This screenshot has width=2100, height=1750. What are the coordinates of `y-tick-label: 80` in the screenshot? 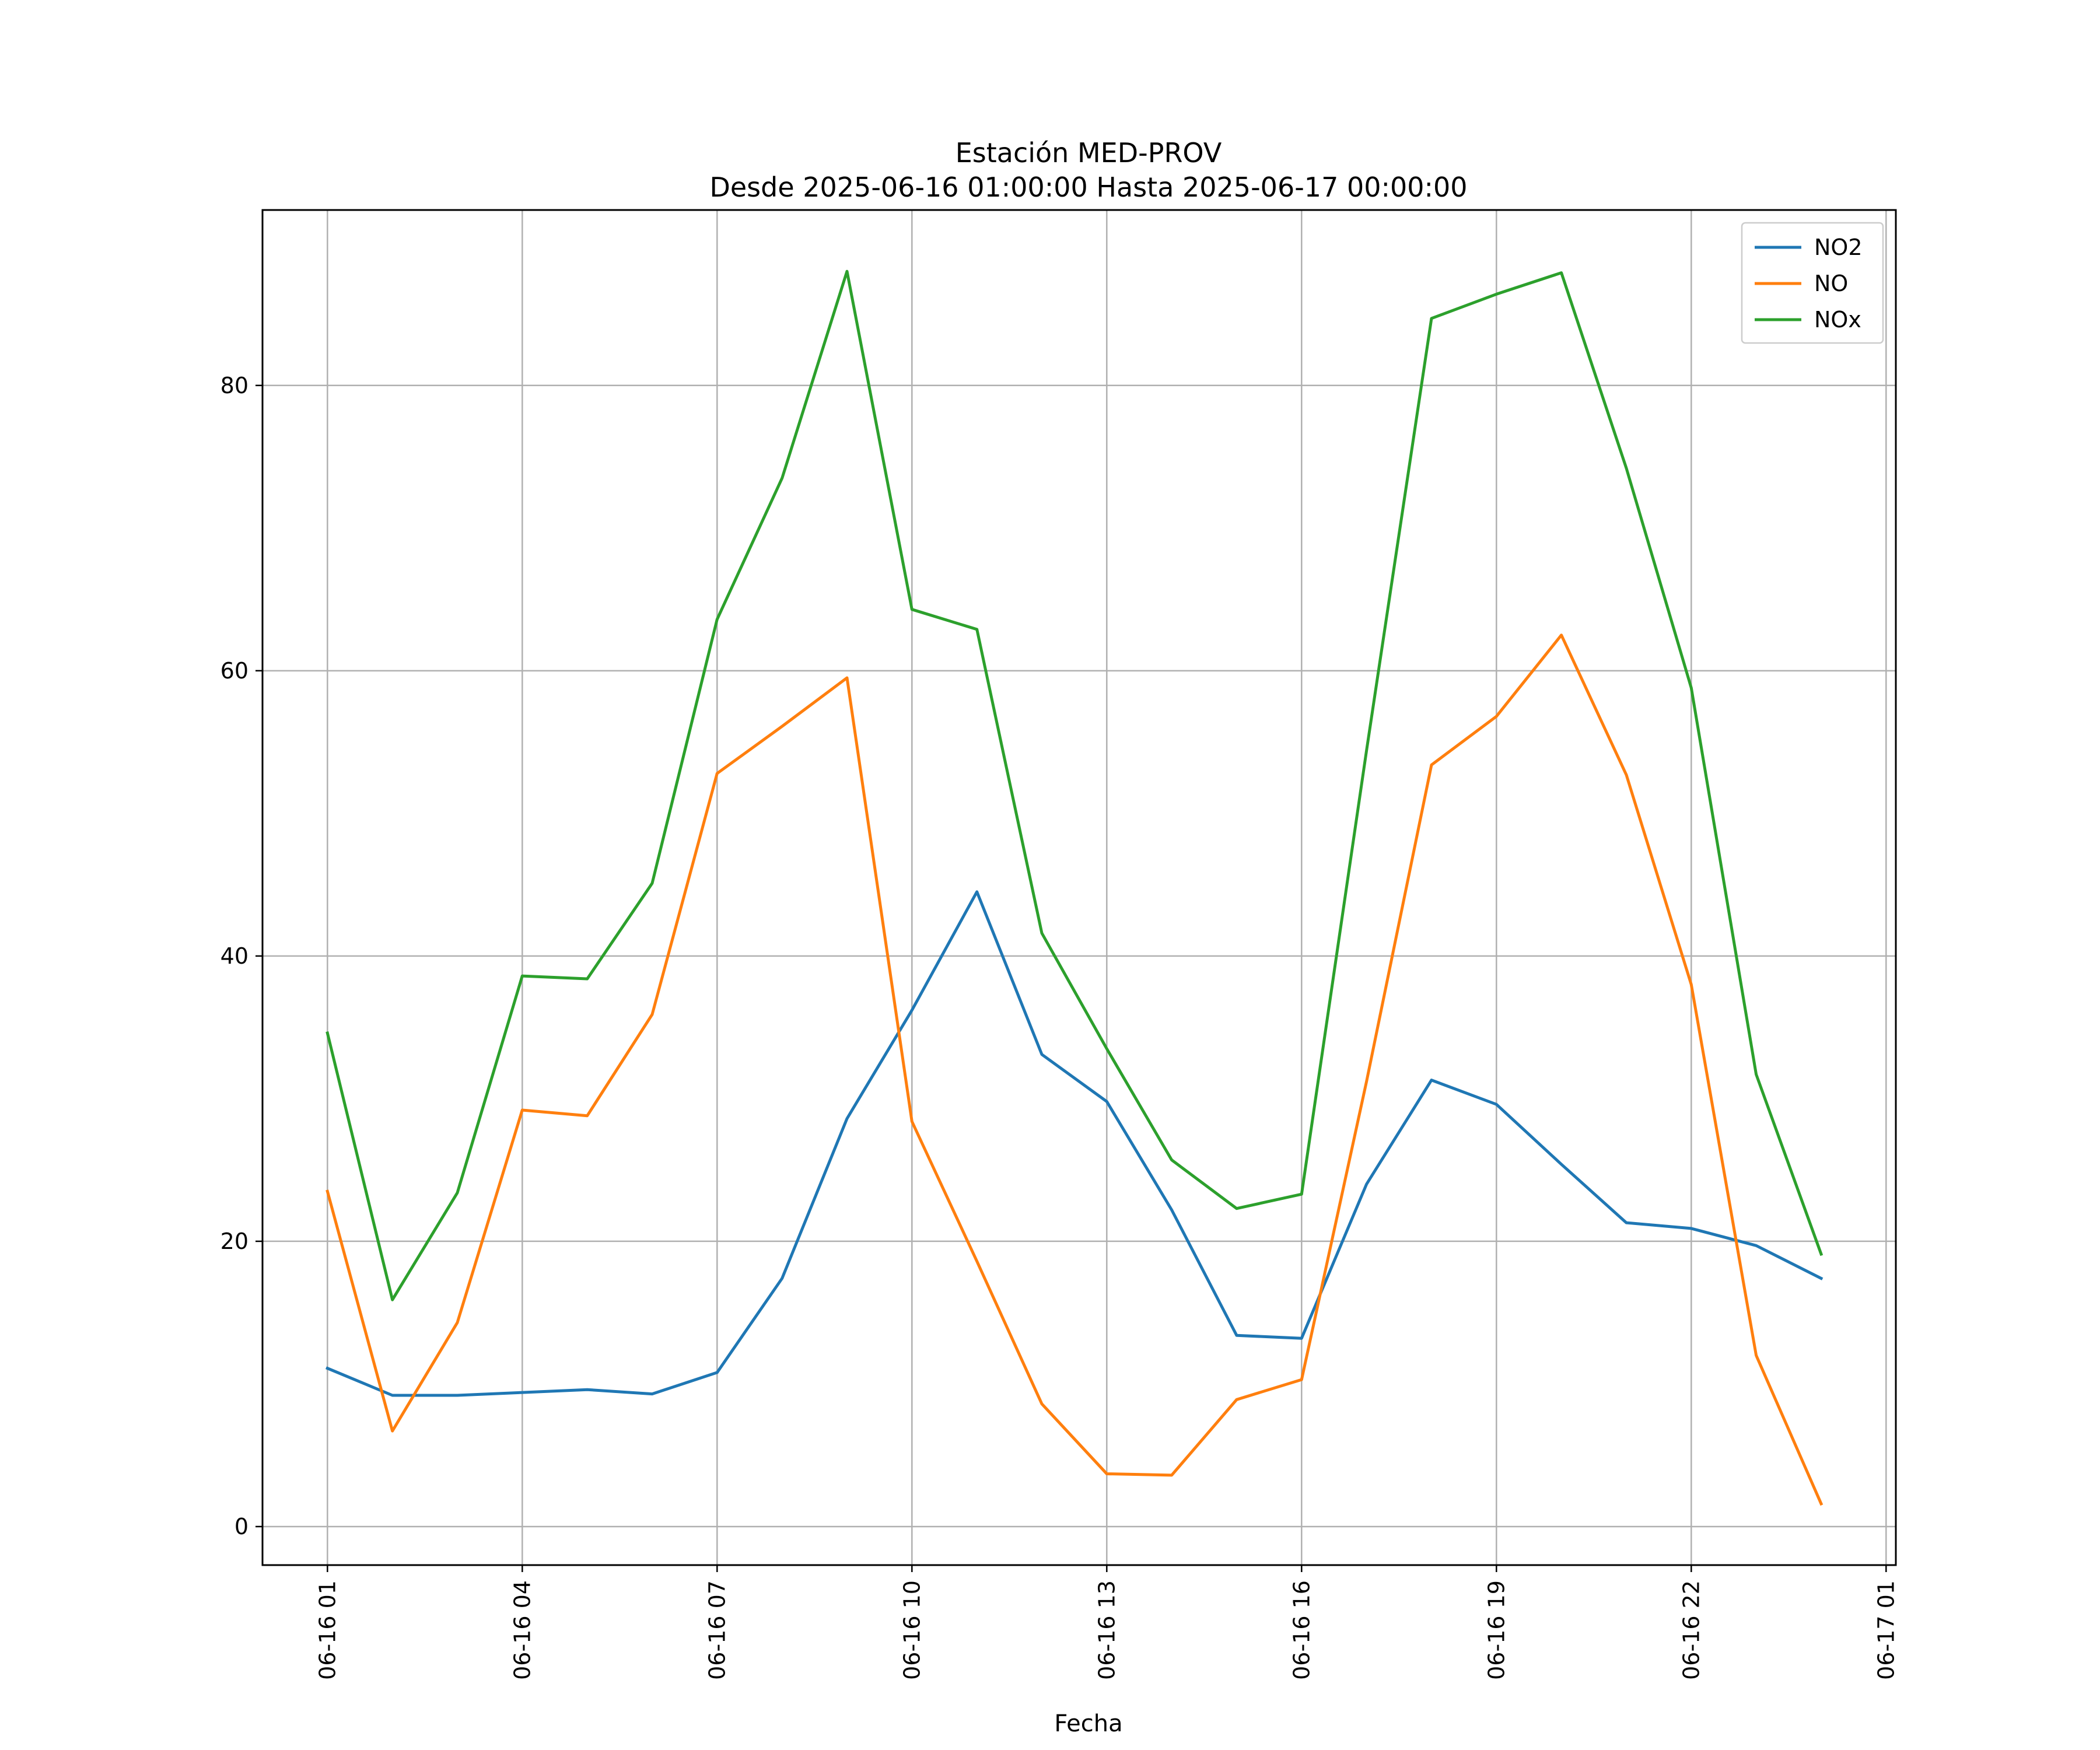 It's located at (235, 385).